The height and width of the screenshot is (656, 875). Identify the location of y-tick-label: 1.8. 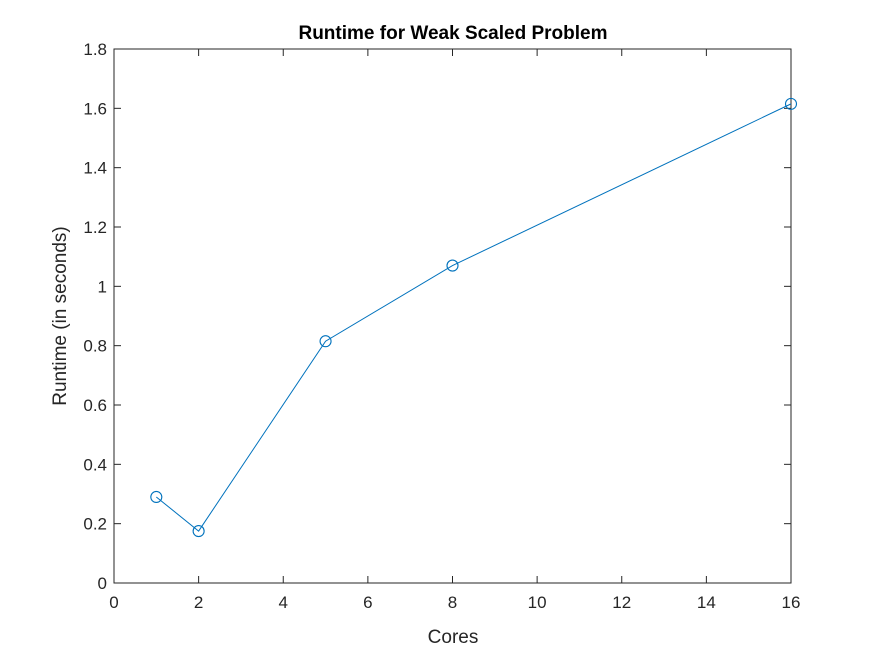
(95, 49).